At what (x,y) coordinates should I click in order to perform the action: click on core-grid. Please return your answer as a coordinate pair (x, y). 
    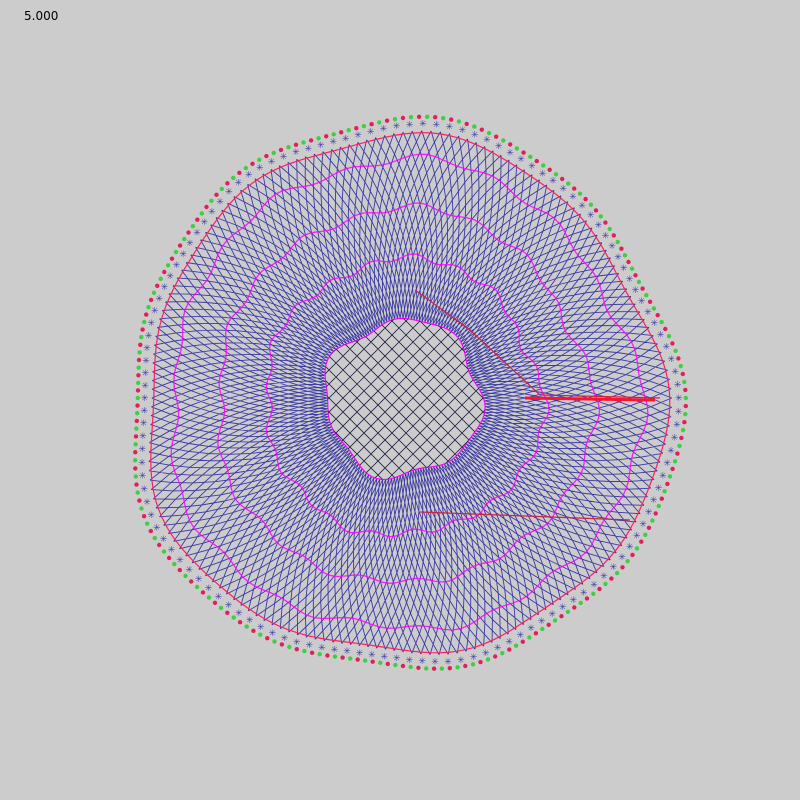
    Looking at the image, I should click on (405, 399).